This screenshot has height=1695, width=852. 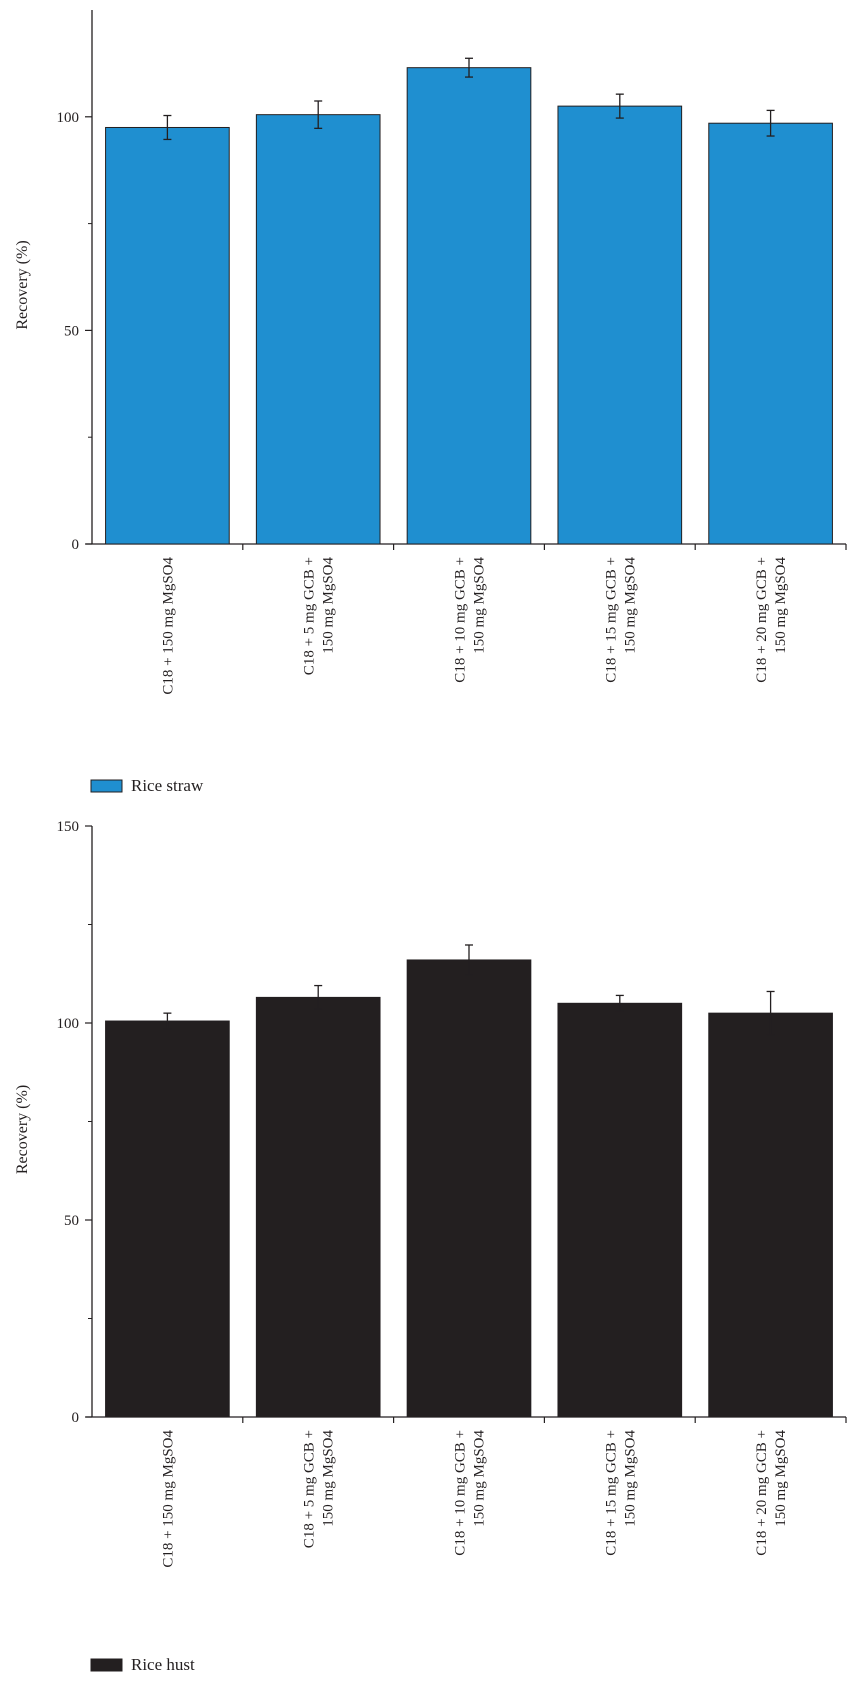 I want to click on rice-straw-legend-swatch, so click(x=106, y=786).